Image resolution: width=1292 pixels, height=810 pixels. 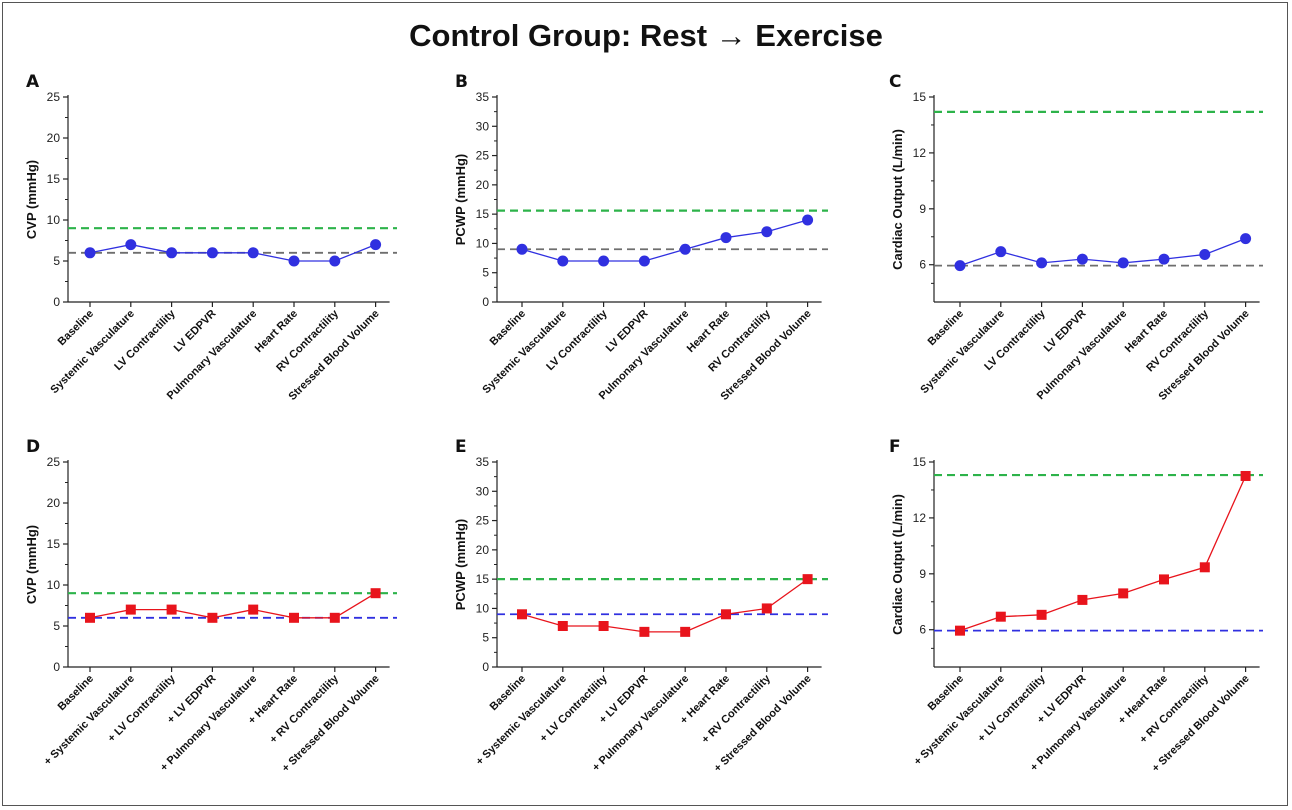 What do you see at coordinates (922, 630) in the screenshot?
I see `y-tick-label: 6` at bounding box center [922, 630].